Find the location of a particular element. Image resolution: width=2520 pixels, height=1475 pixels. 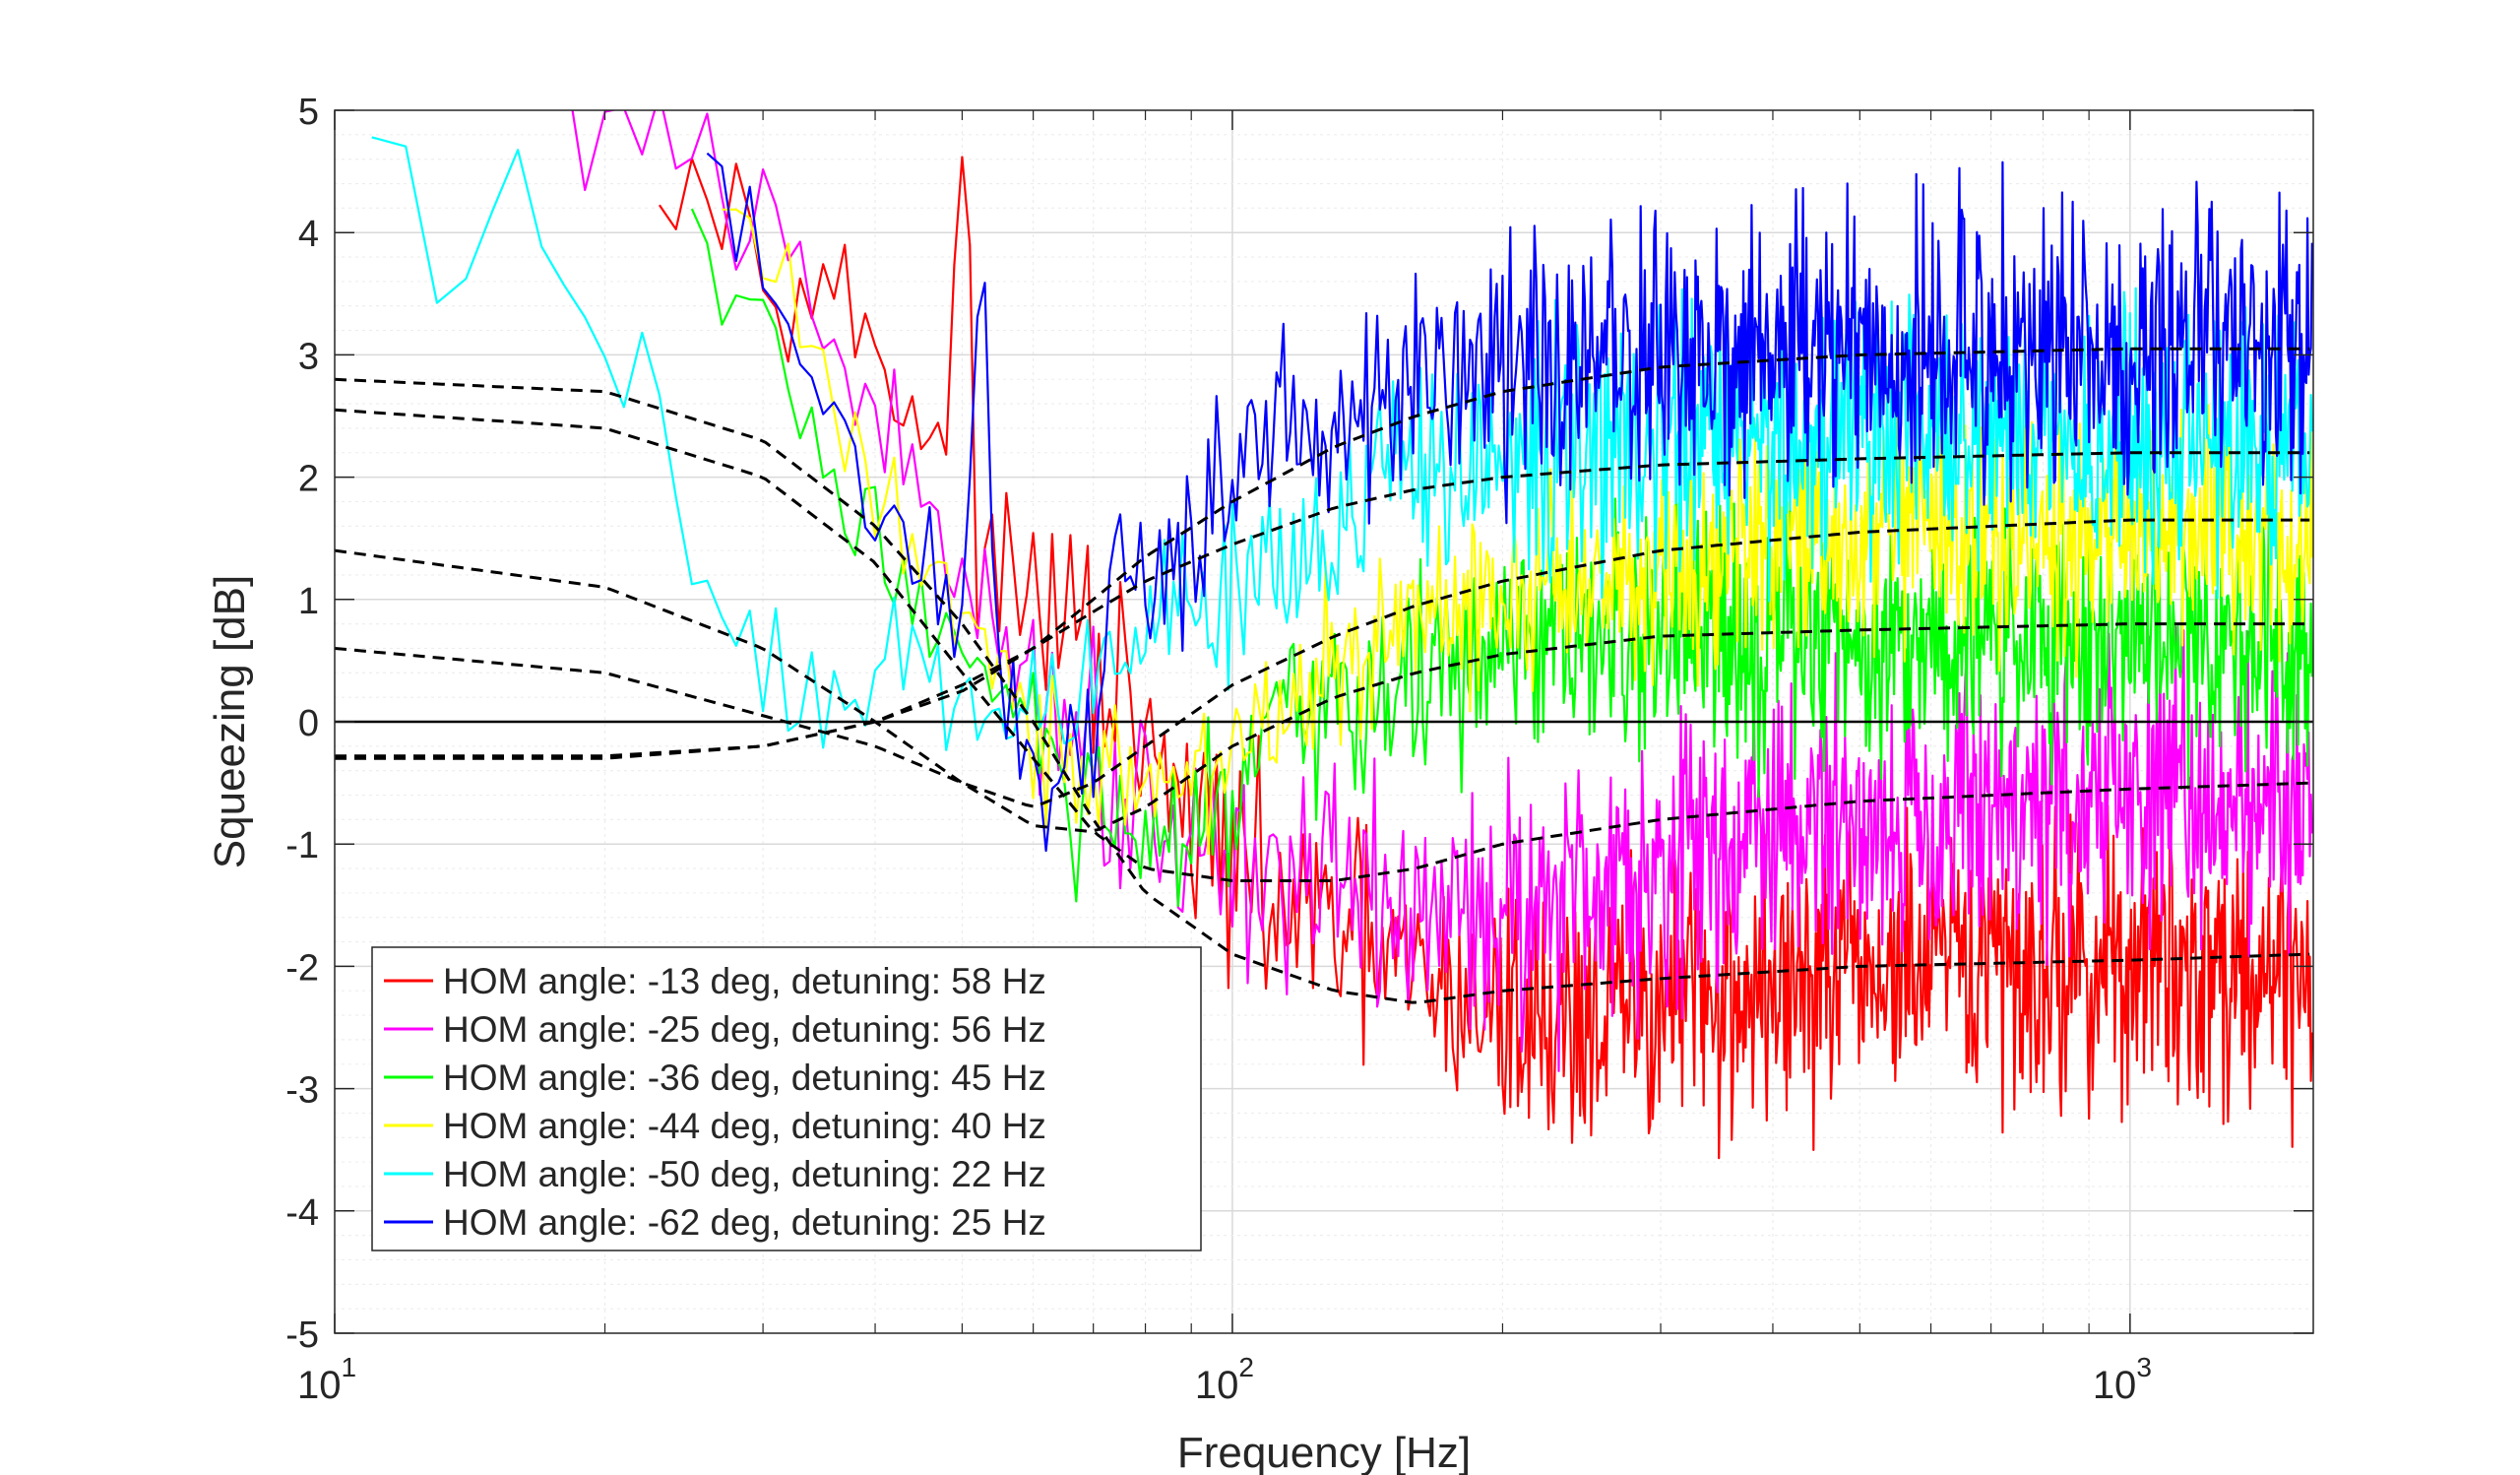

y-tick-label: -4 is located at coordinates (302, 1213).